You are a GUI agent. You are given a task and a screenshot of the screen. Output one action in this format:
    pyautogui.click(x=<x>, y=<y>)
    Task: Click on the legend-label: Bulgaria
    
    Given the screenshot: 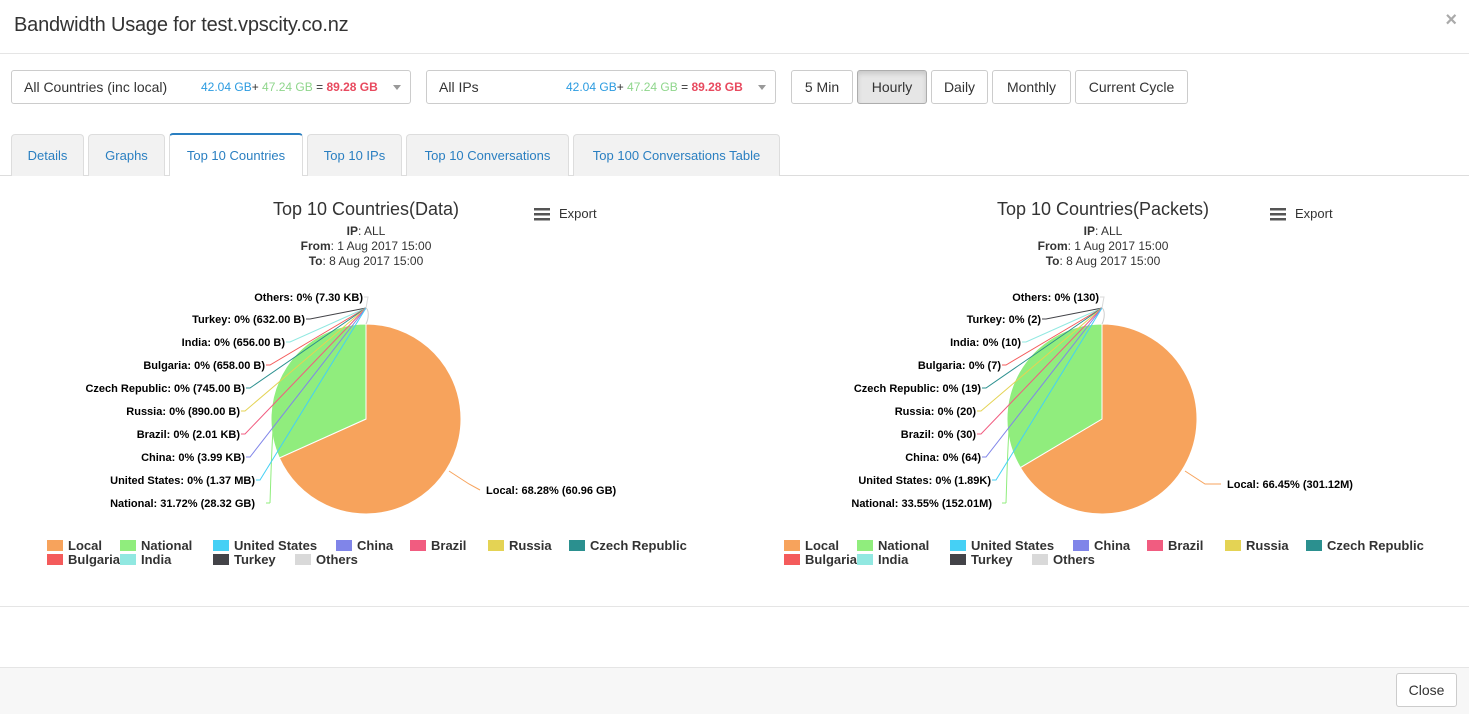 What is the action you would take?
    pyautogui.click(x=94, y=559)
    